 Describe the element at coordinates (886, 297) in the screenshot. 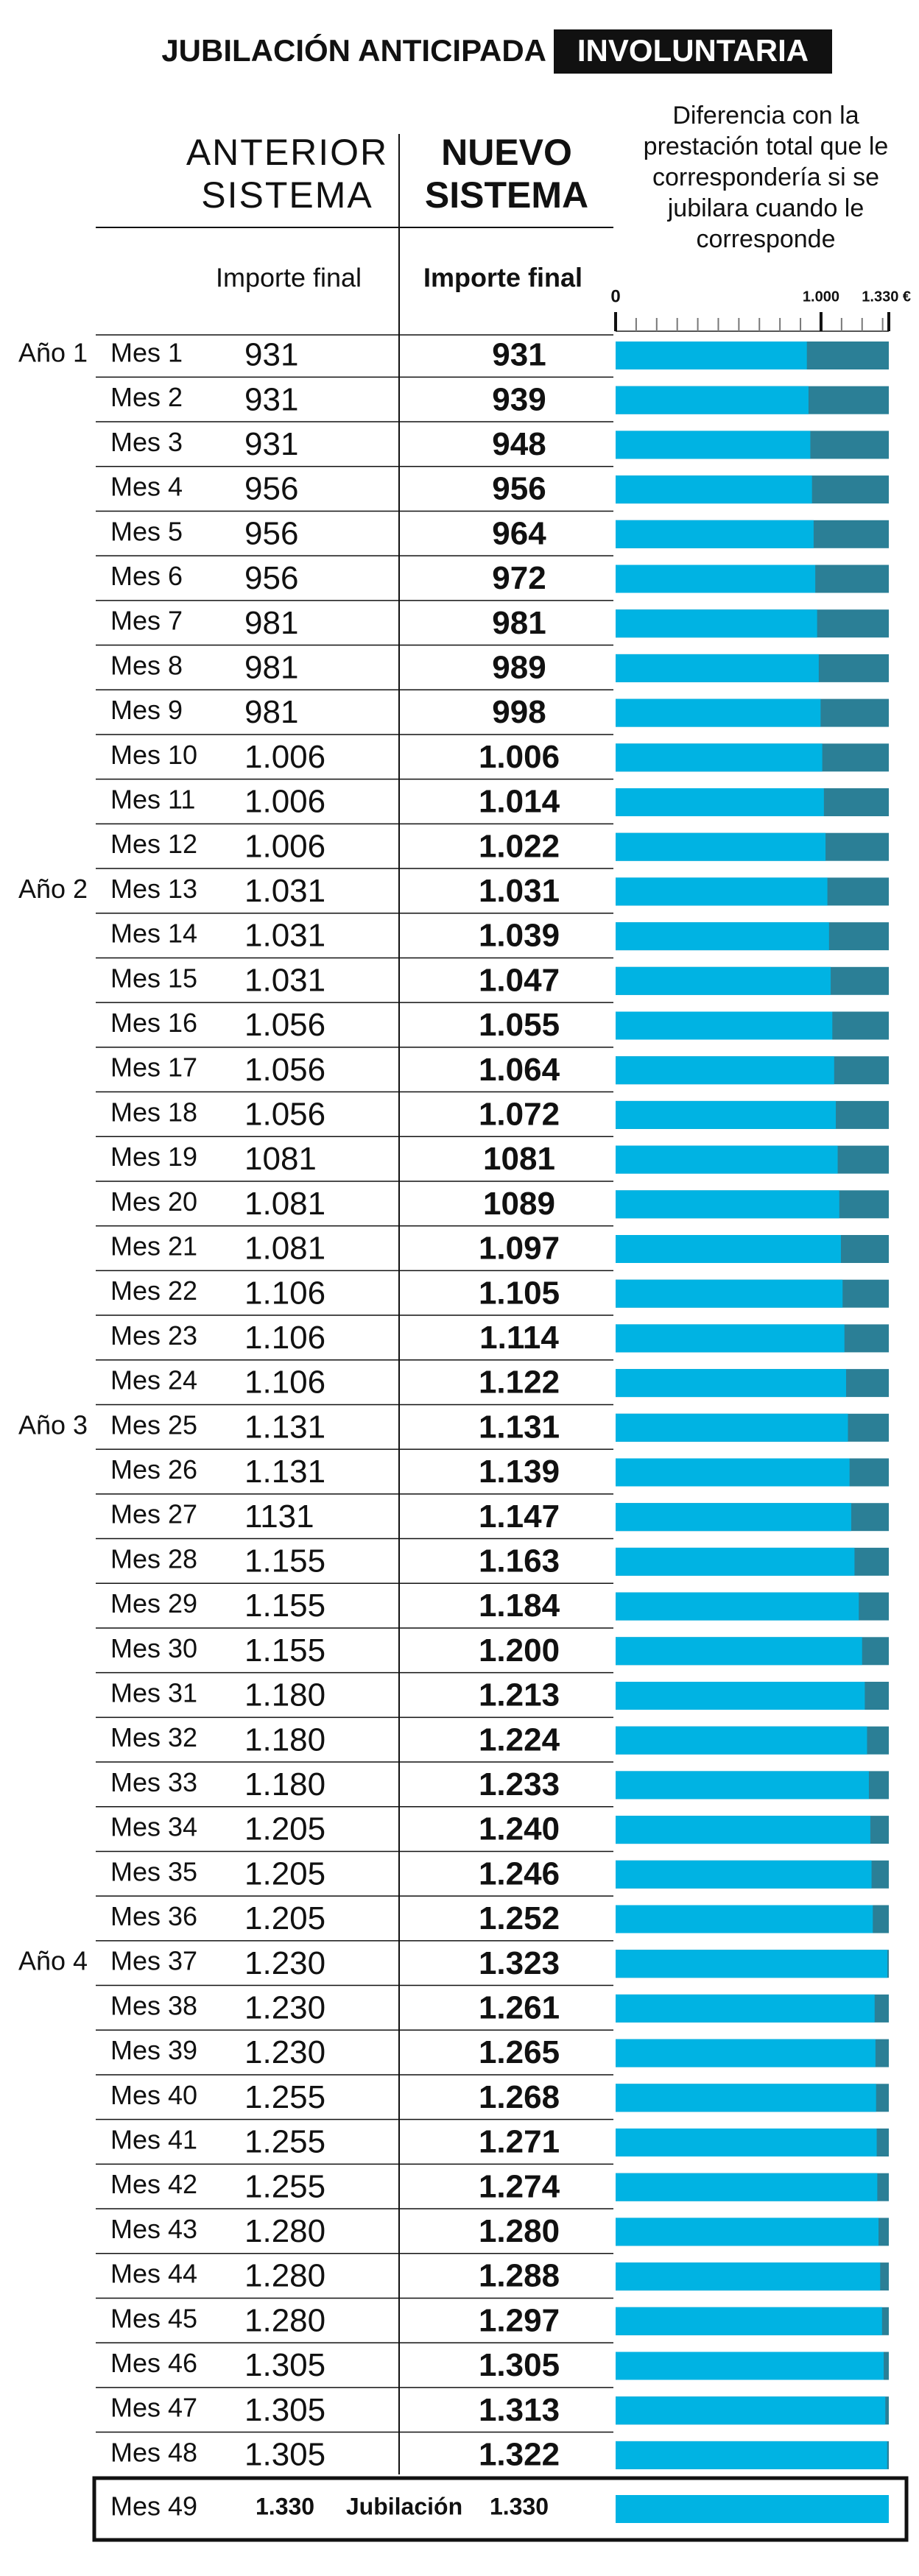

I see `x-tick-label: 1.330 €` at that location.